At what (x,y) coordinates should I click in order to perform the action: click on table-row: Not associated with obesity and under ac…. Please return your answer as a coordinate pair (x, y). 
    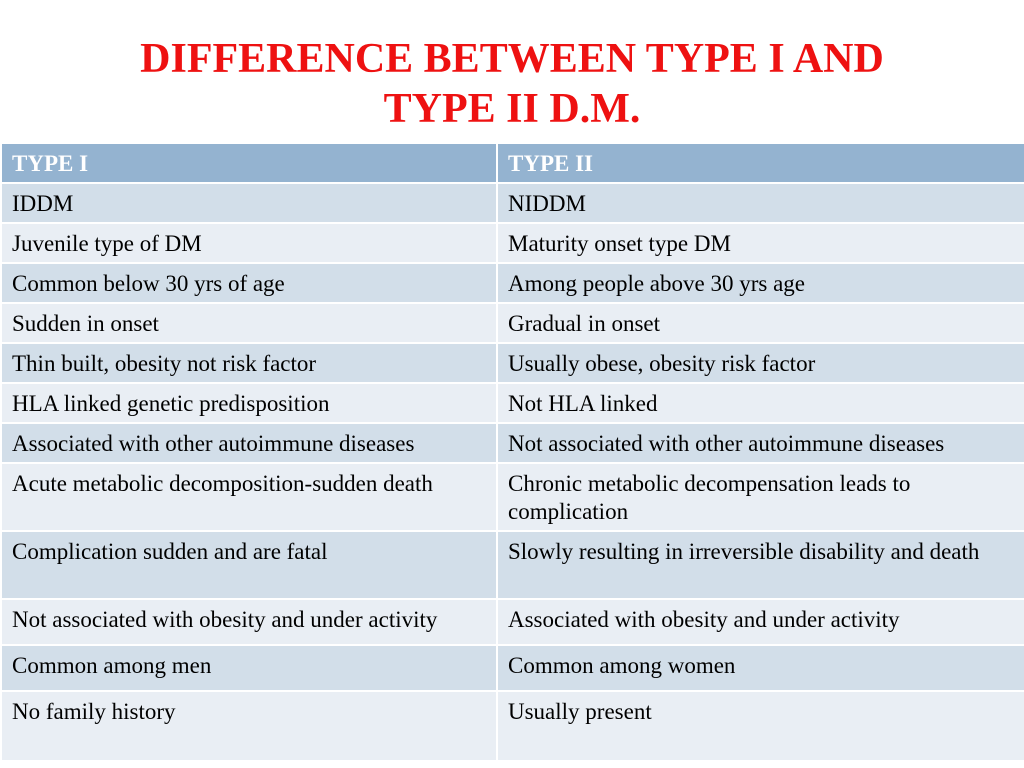
    Looking at the image, I should click on (512, 622).